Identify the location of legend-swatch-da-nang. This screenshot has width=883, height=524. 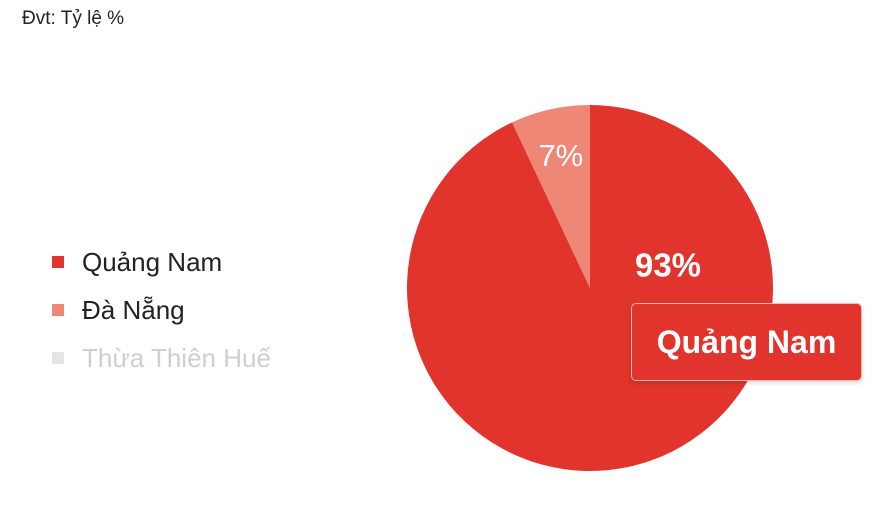
(58, 310).